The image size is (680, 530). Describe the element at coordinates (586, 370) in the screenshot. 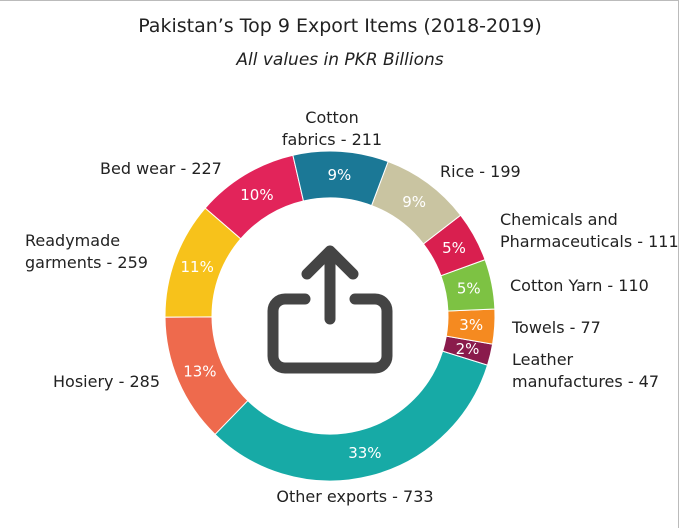

I see `category-label: Leather manufactures - 47` at that location.